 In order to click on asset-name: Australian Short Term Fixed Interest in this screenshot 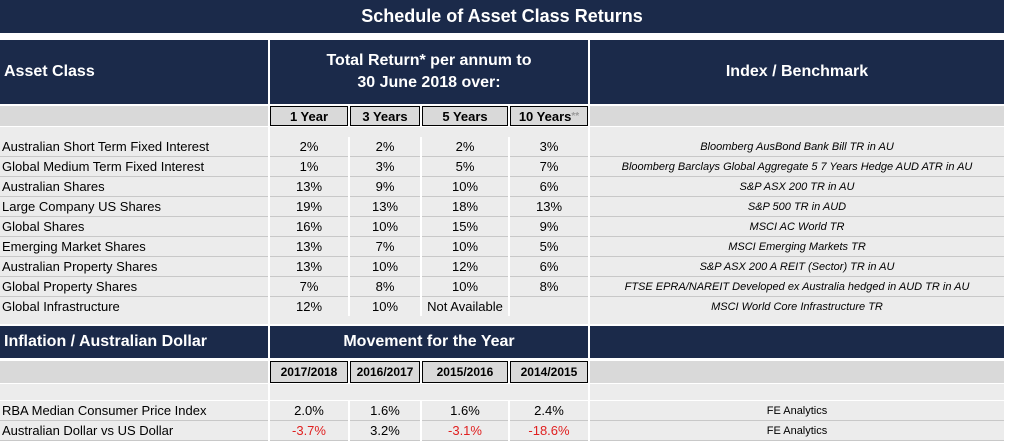, I will do `click(134, 147)`.